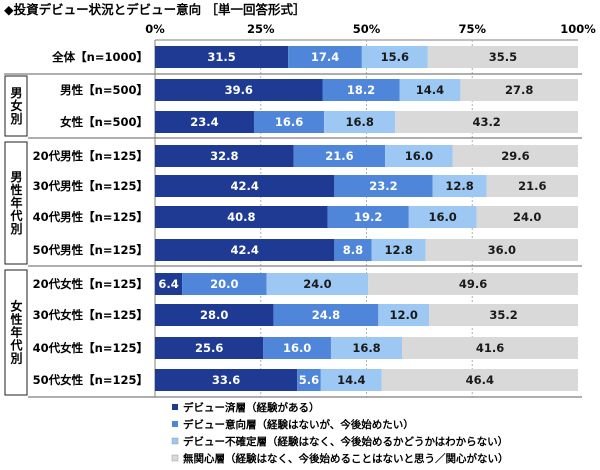  I want to click on data-label: 40.8, so click(241, 217).